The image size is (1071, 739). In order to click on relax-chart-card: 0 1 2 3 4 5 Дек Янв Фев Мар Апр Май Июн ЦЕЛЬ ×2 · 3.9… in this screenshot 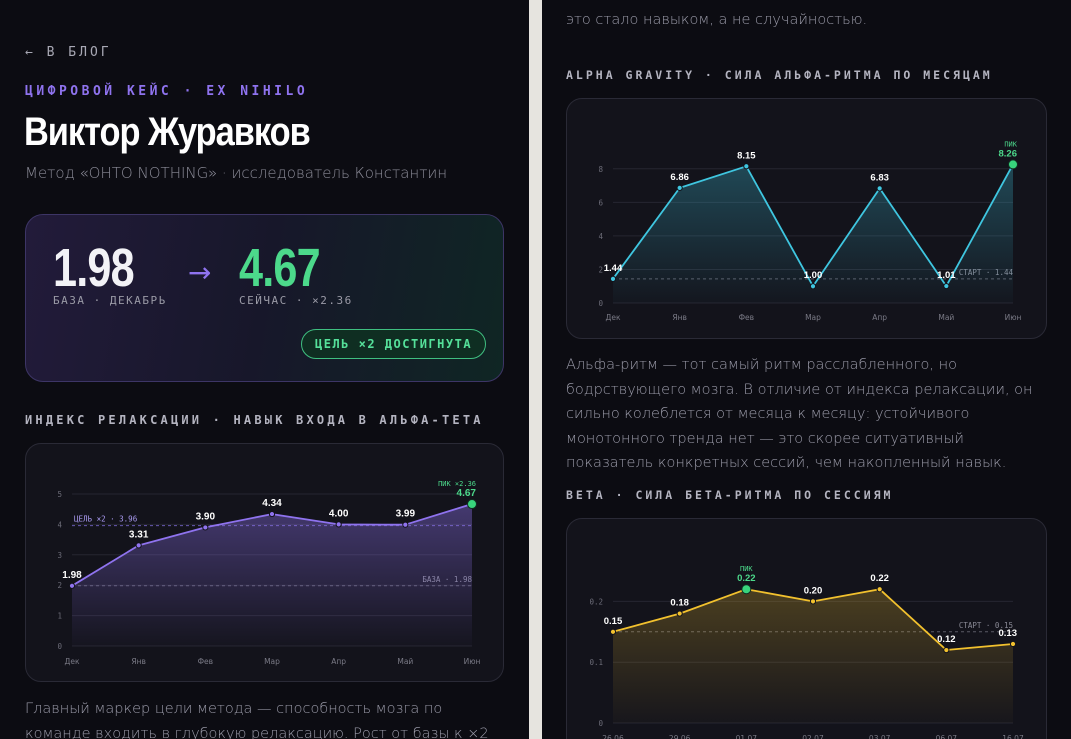, I will do `click(264, 562)`.